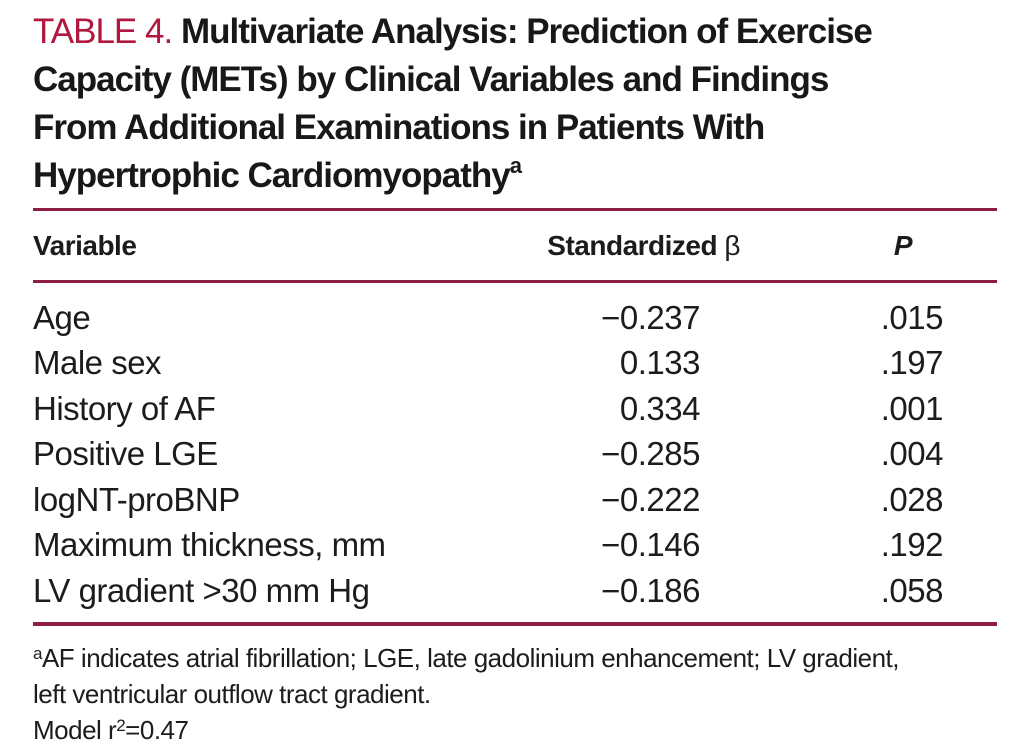  What do you see at coordinates (515, 409) in the screenshot?
I see `table-row: History of AF 0.334 .001` at bounding box center [515, 409].